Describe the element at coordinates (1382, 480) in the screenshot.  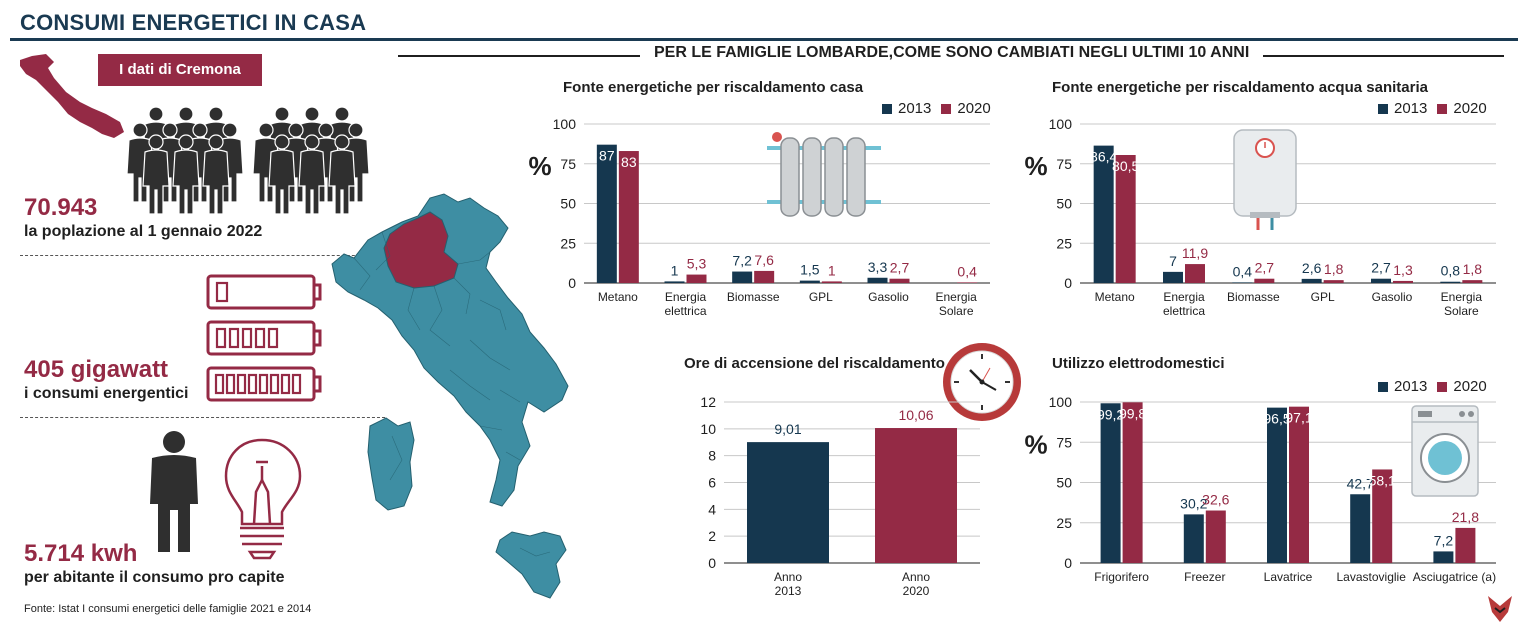
I see `data-label: 58,1` at that location.